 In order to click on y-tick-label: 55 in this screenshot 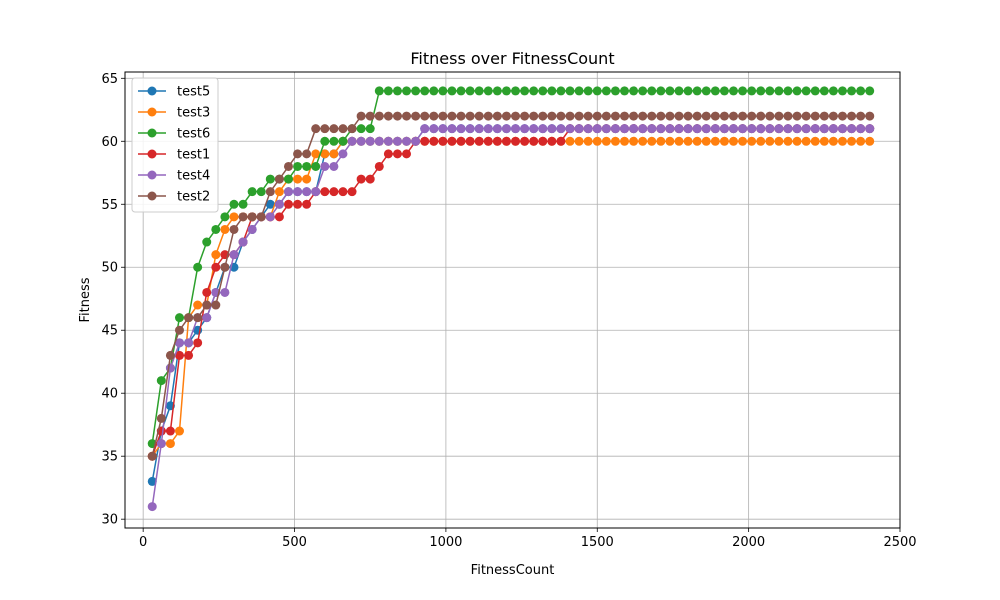, I will do `click(109, 205)`.